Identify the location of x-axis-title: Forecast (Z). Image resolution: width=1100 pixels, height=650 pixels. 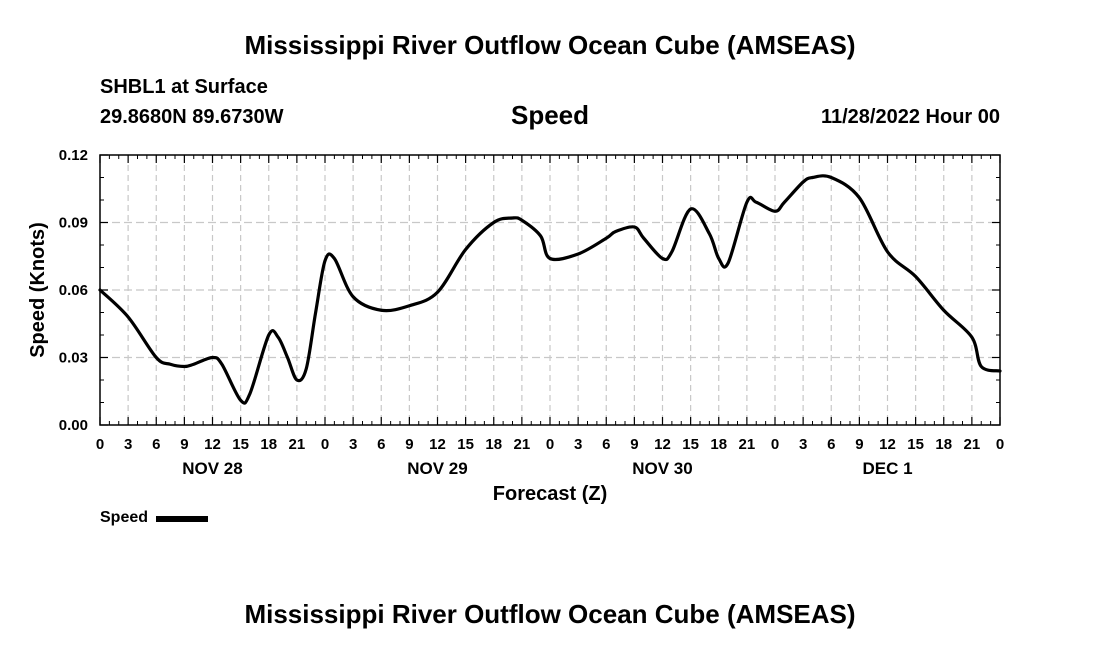
(550, 494).